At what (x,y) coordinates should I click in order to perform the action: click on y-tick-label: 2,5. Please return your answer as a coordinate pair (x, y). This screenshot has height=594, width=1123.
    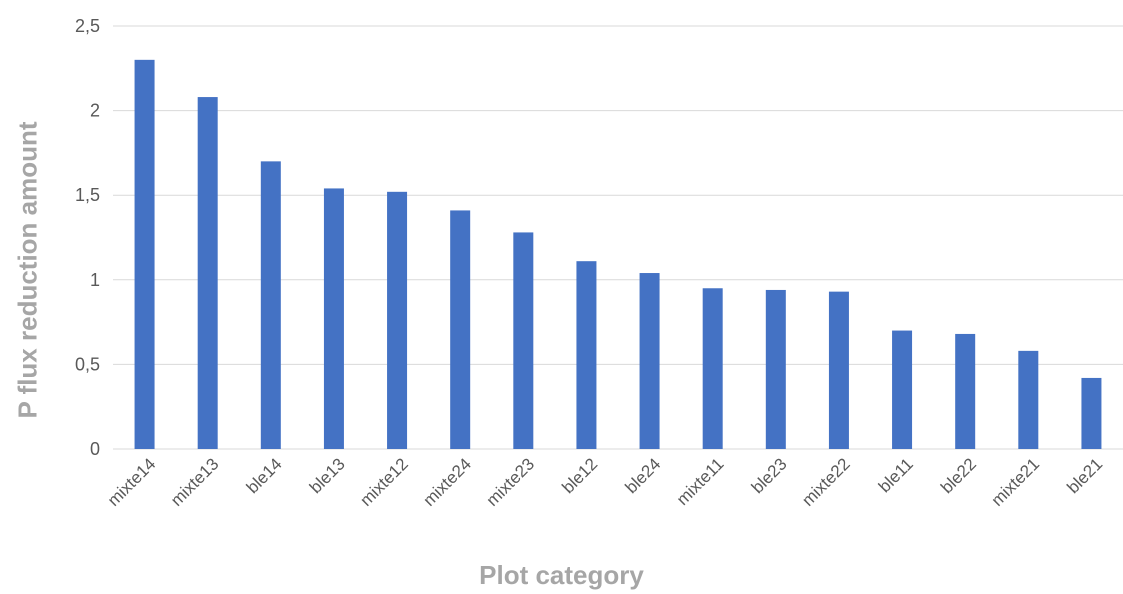
    Looking at the image, I should click on (87, 26).